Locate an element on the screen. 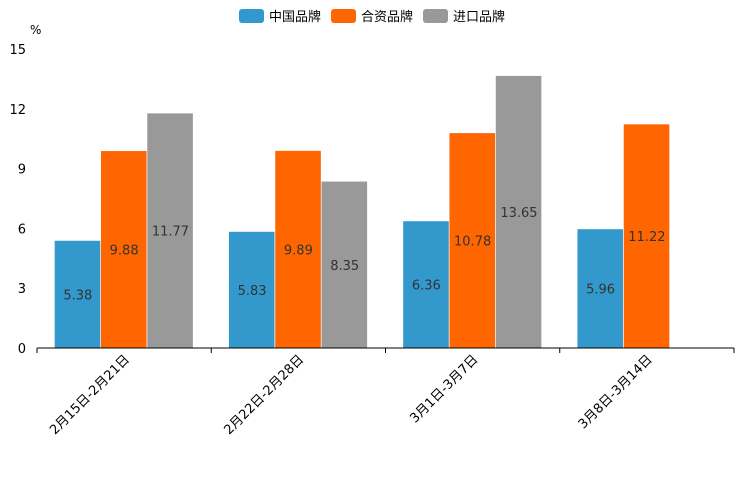 Image resolution: width=744 pixels, height=496 pixels. y-tick-label: 6 is located at coordinates (22, 229).